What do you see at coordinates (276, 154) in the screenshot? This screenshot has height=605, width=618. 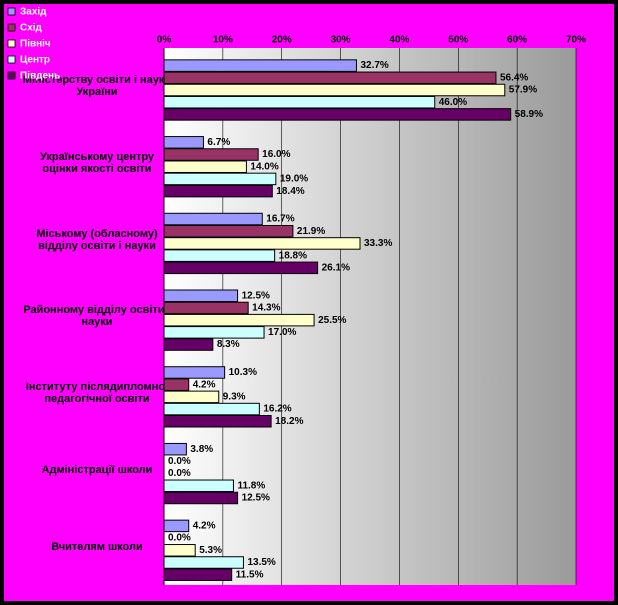 I see `data-label: 16.0%` at bounding box center [276, 154].